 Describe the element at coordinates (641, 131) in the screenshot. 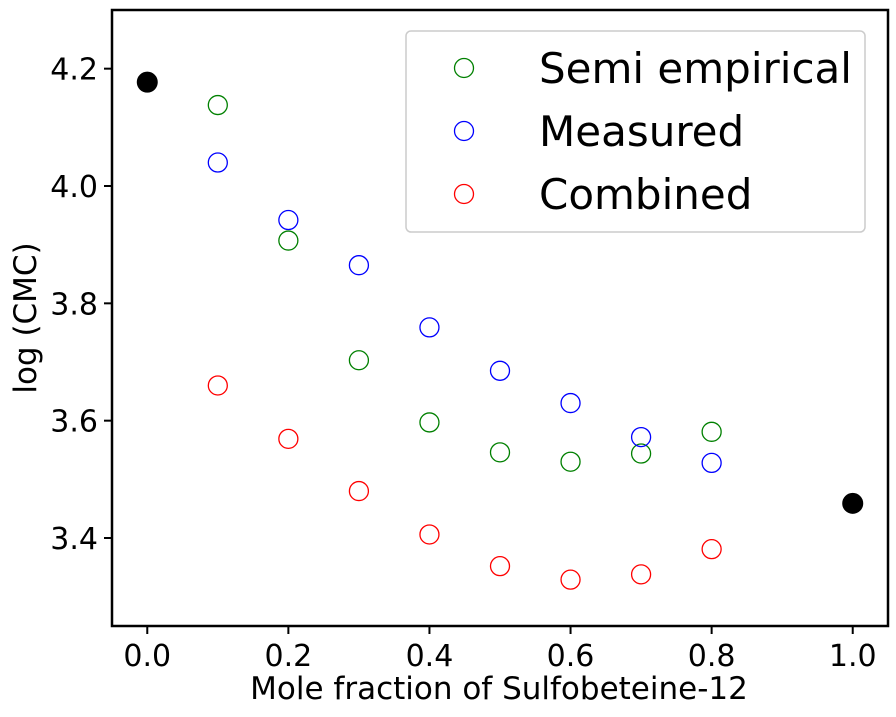

I see `legend-label-measured: Measured` at that location.